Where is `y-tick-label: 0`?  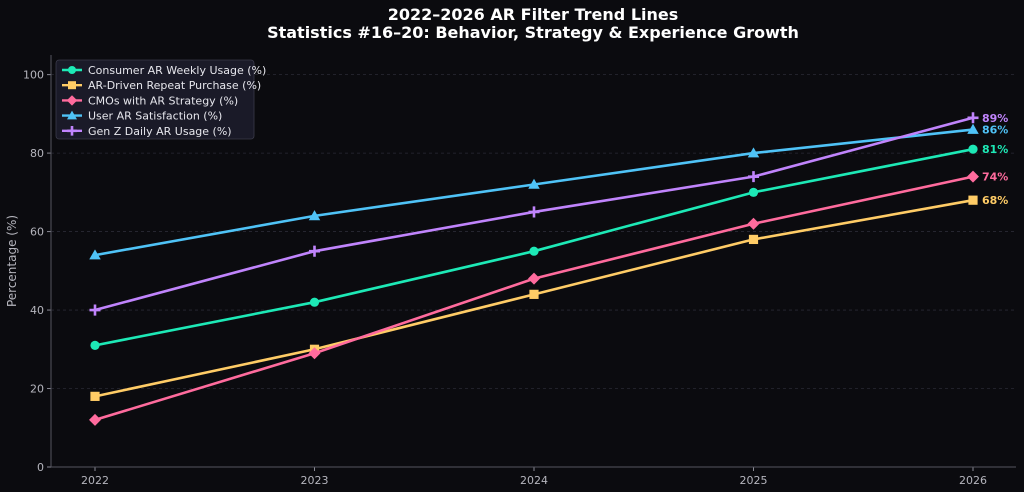
y-tick-label: 0 is located at coordinates (40, 467).